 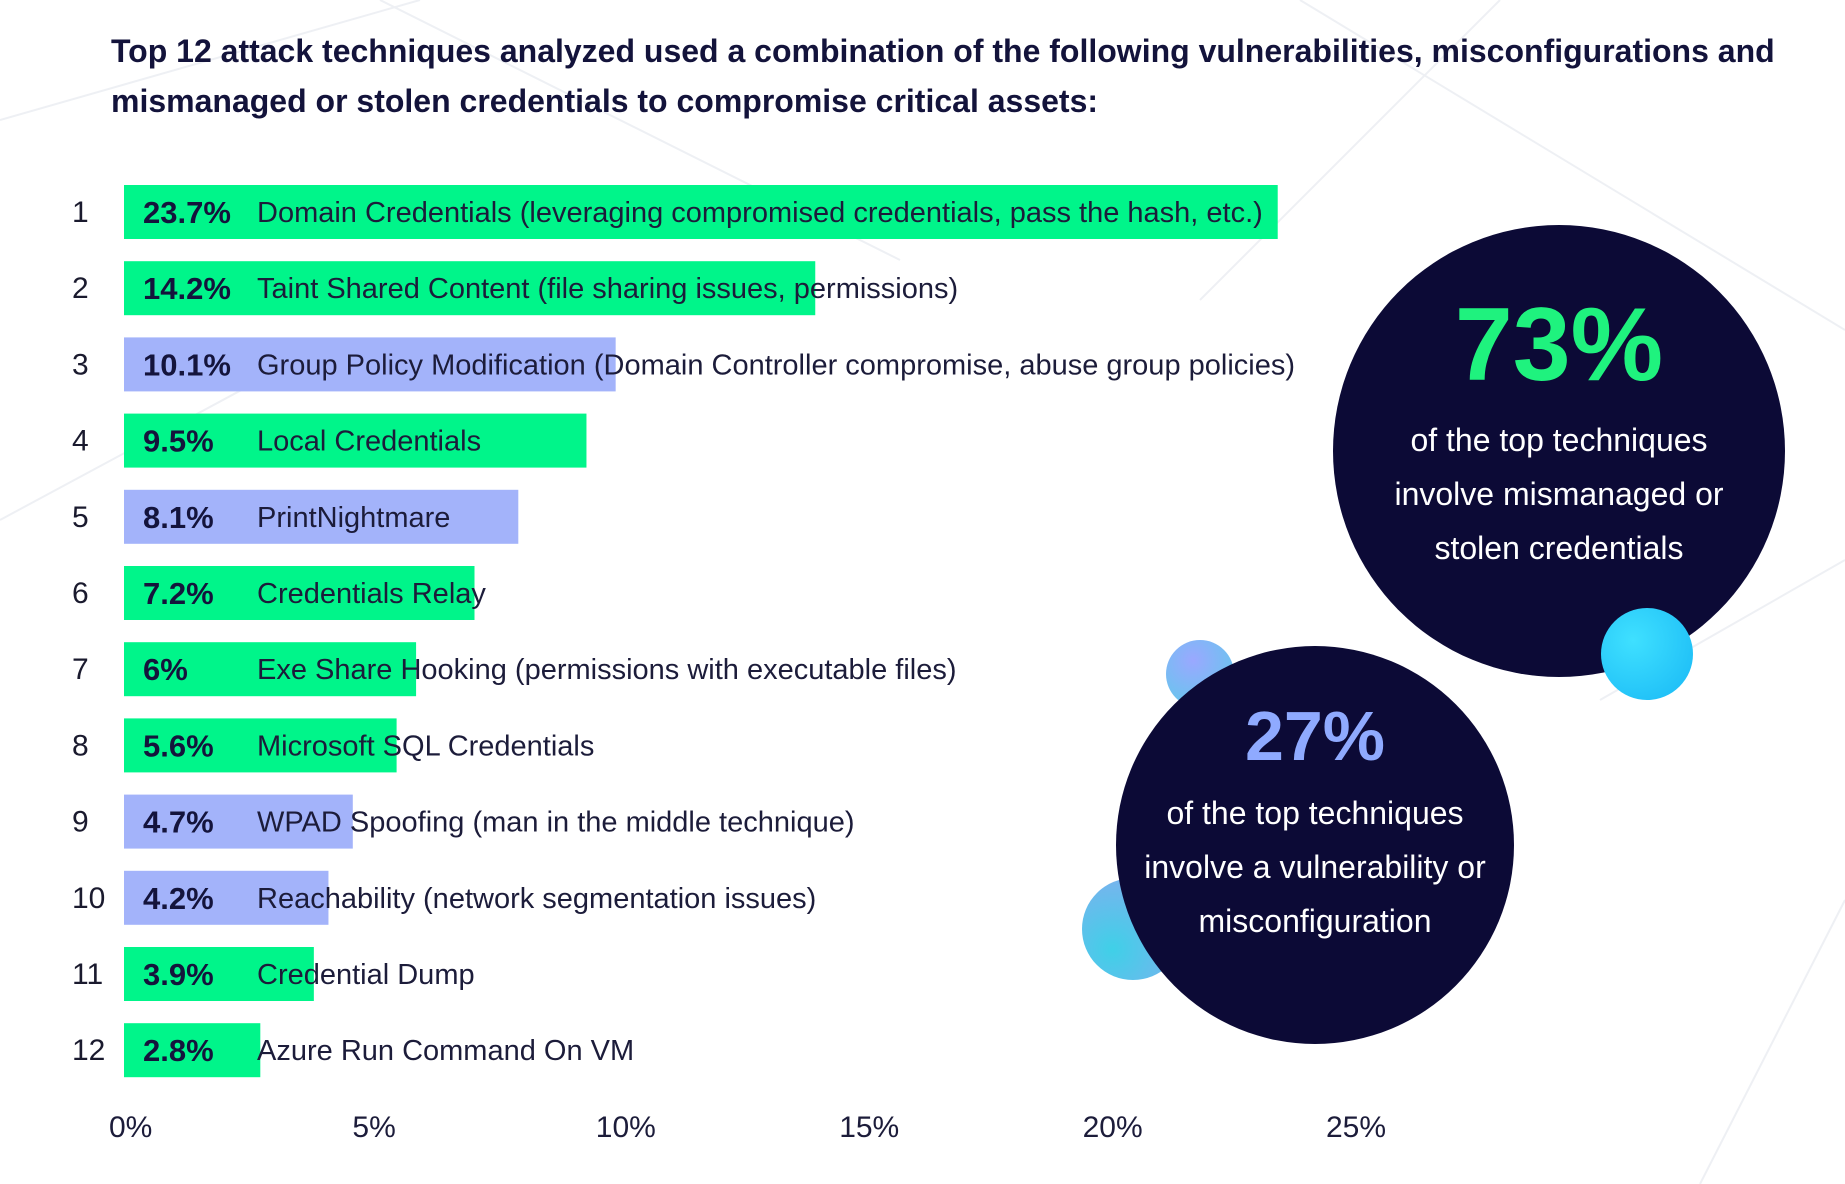 I want to click on value-label-1: 23.7%, so click(x=187, y=212).